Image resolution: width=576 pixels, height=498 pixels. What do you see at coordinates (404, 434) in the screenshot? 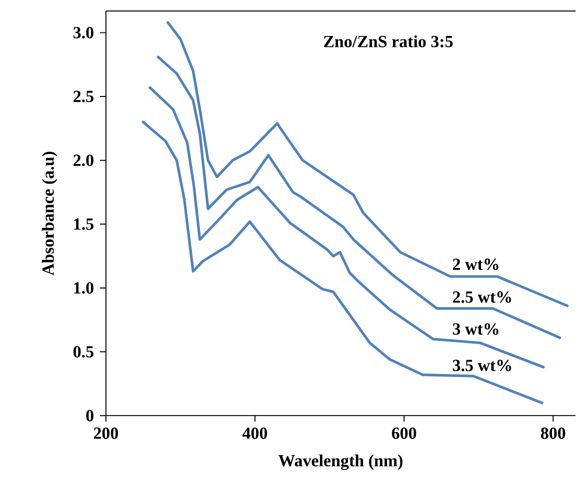
I see `x-tick-label: 600` at bounding box center [404, 434].